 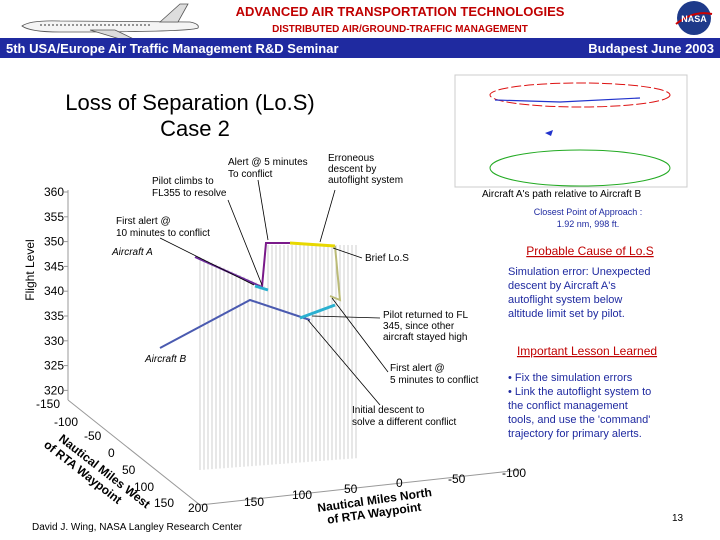 I want to click on west-tick-label: -150, so click(x=48, y=404).